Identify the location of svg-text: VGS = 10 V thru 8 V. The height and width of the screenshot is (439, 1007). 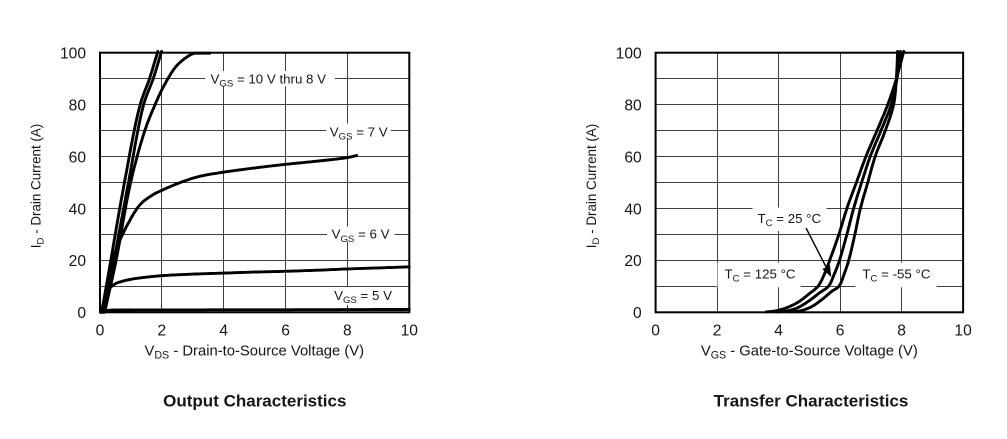
(269, 80).